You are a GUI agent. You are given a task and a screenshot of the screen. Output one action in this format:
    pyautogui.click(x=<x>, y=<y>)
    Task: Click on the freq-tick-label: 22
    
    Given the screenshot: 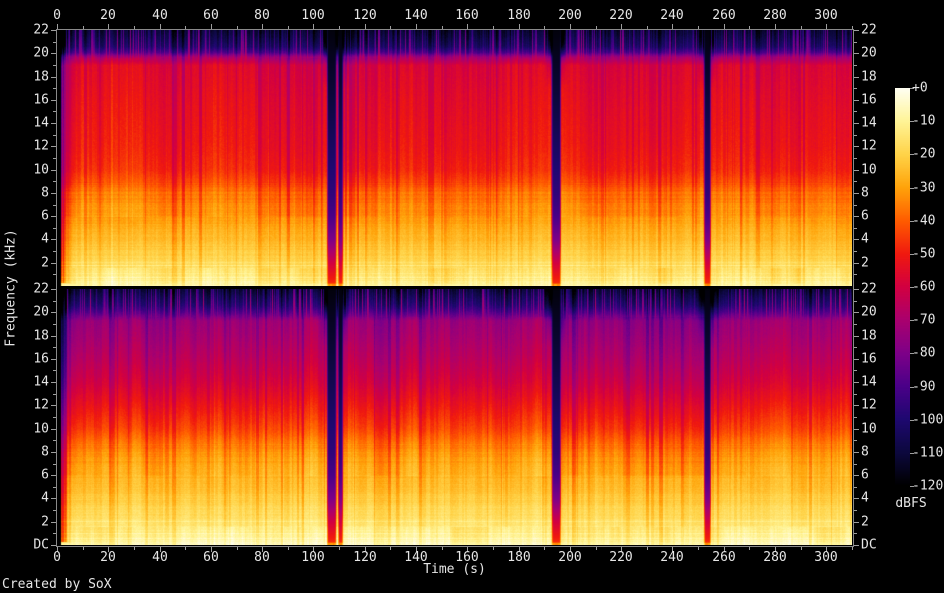 What is the action you would take?
    pyautogui.click(x=41, y=30)
    